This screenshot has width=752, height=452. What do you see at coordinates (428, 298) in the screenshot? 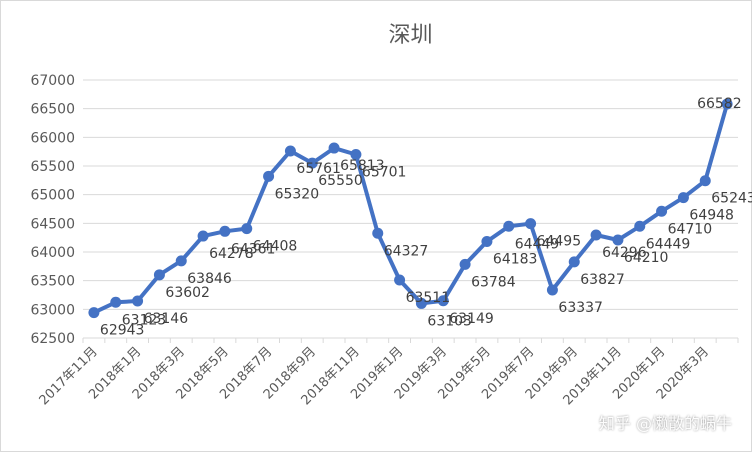
I see `data-label: 63511` at bounding box center [428, 298].